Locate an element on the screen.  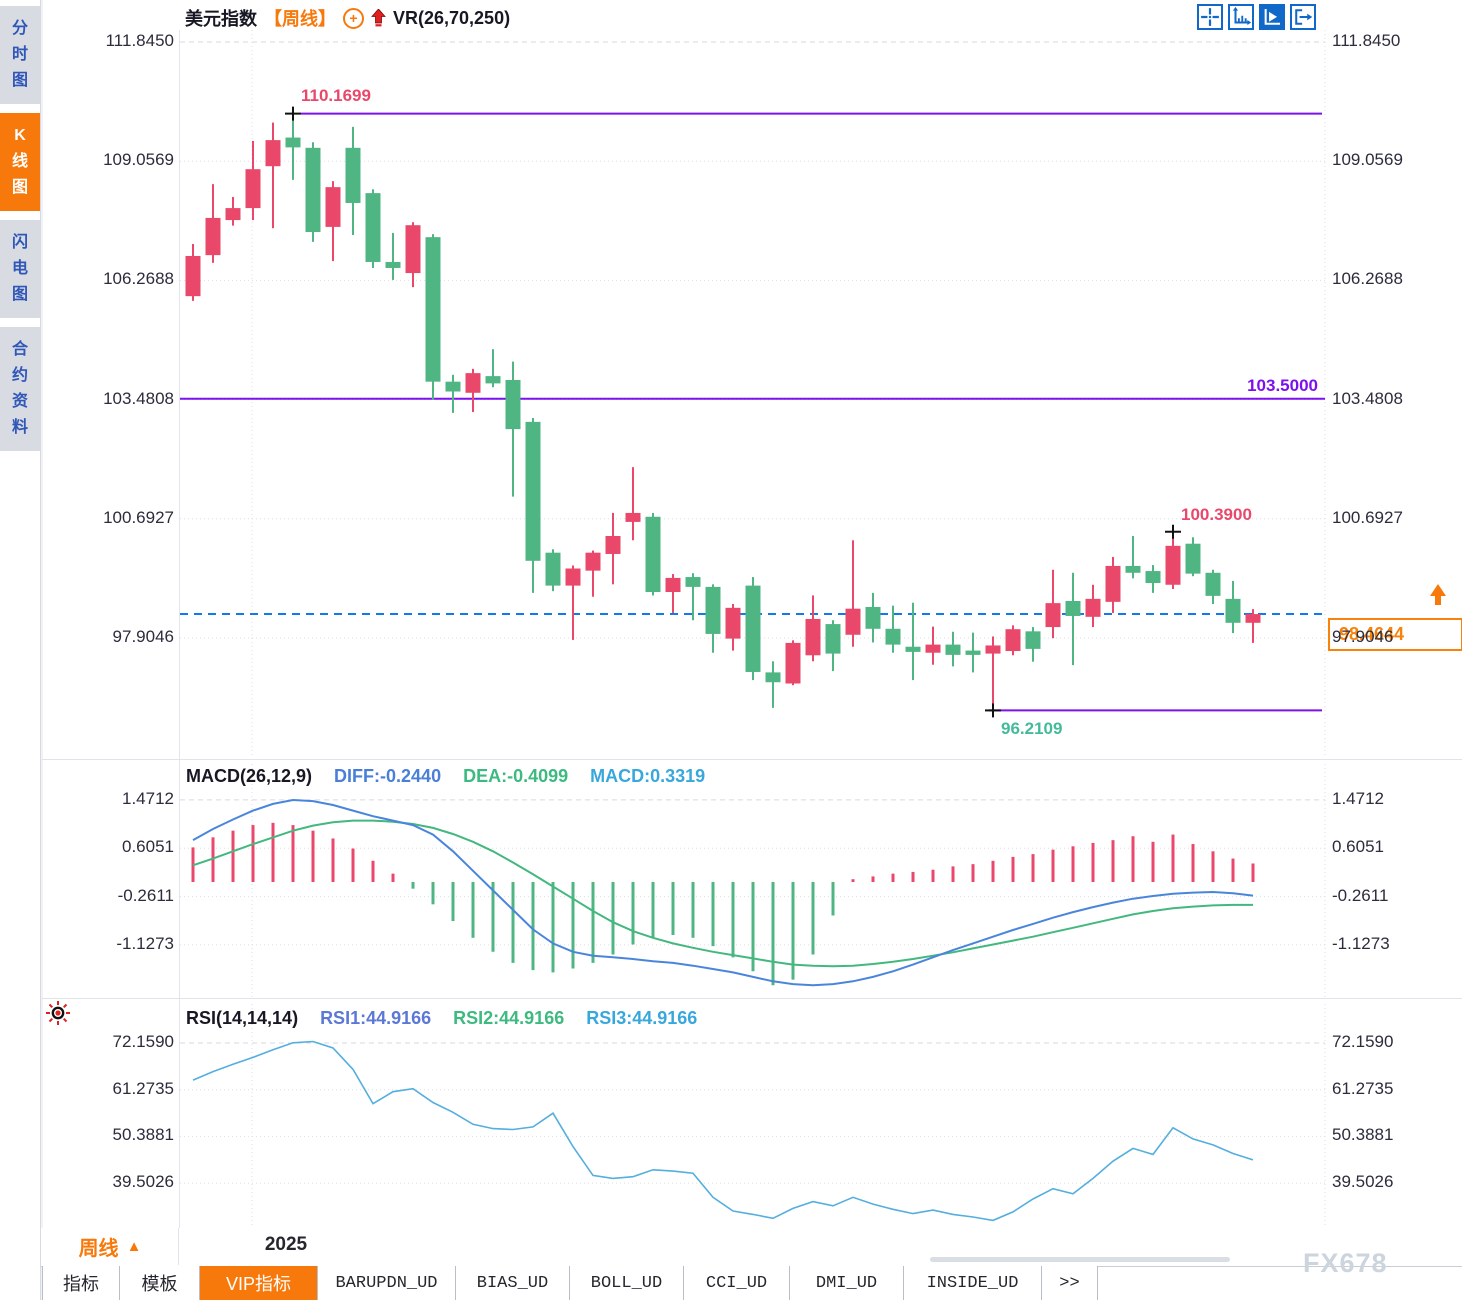
rsi-axis-label-right: 72.1590 is located at coordinates (1363, 1041).